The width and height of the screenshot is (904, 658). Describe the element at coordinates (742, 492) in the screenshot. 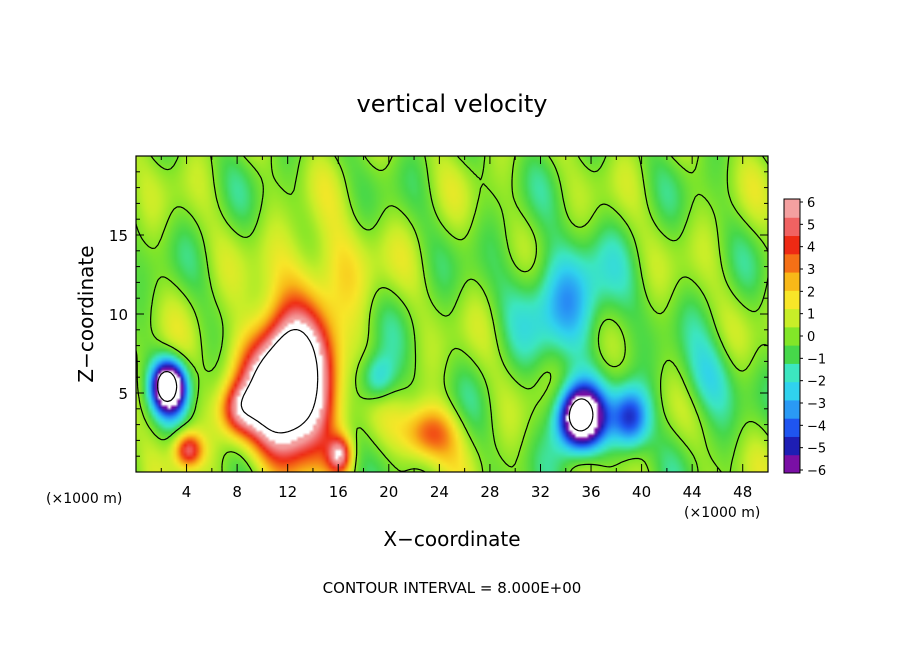

I see `x-tick-label: 48` at that location.